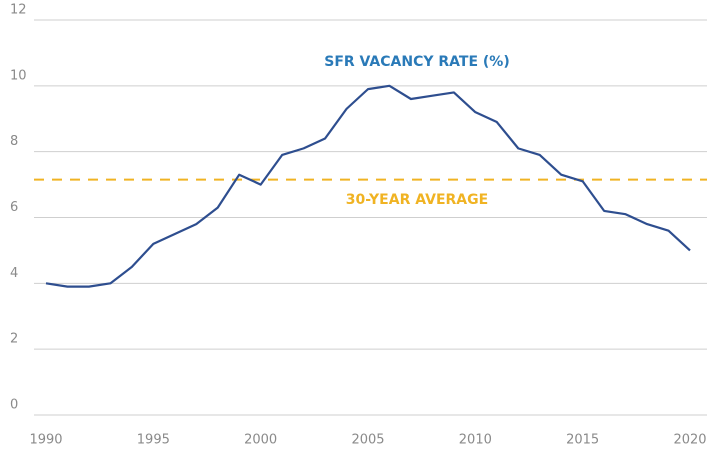  I want to click on x-tick-label: 2015, so click(582, 440).